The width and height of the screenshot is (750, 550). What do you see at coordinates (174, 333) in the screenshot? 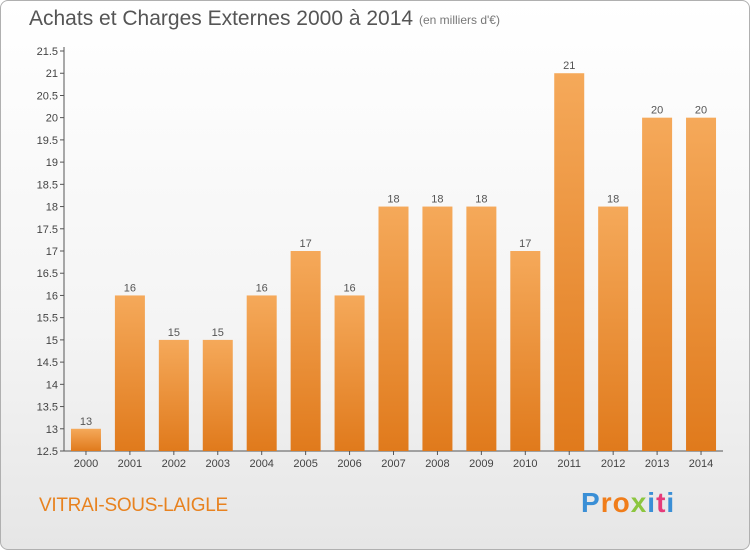
I see `data-label-2002: 15` at bounding box center [174, 333].